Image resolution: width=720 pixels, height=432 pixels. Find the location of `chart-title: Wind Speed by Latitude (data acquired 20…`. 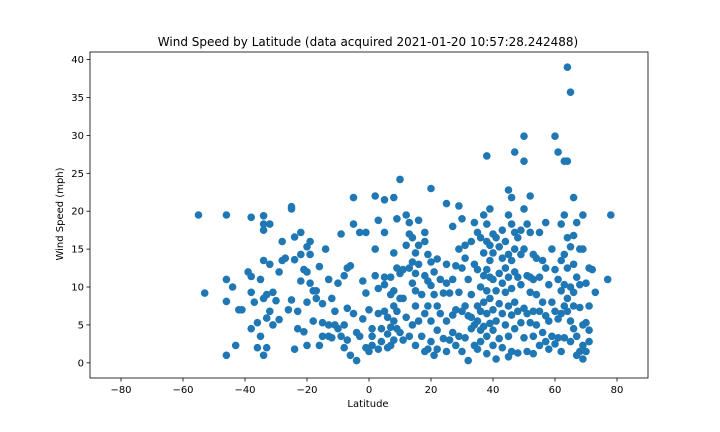

chart-title: Wind Speed by Latitude (data acquired 20… is located at coordinates (368, 42).